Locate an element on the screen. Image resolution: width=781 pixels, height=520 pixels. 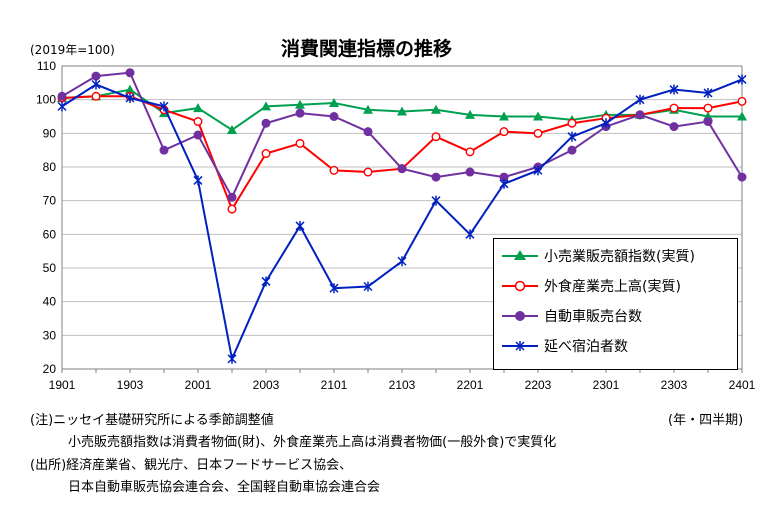
point-s2-2002 is located at coordinates (232, 197).